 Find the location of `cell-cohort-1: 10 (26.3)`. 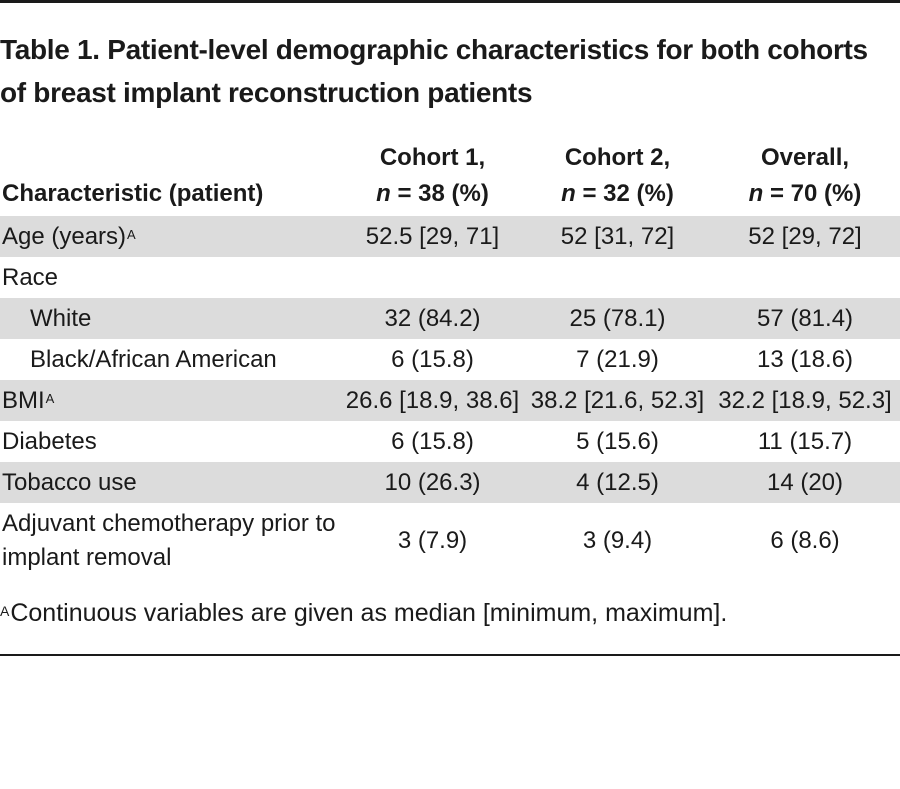

cell-cohort-1: 10 (26.3) is located at coordinates (432, 482).